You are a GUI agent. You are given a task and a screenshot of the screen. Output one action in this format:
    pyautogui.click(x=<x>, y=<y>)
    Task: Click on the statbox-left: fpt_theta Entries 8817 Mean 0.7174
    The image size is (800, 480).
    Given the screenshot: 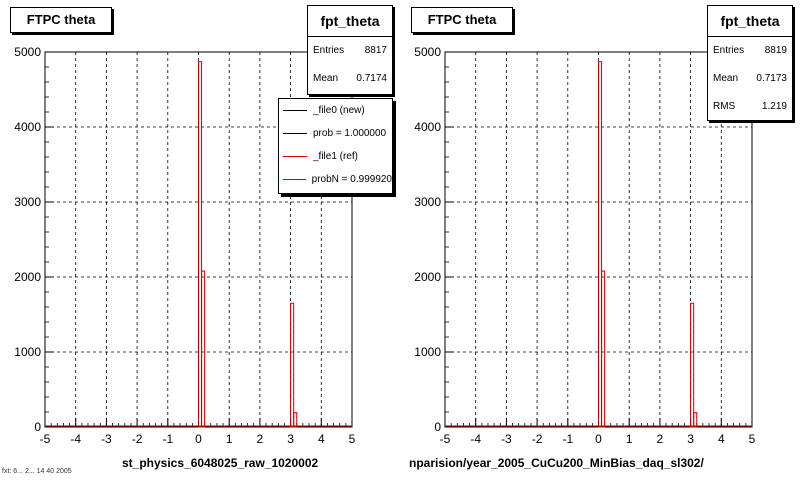 What is the action you would take?
    pyautogui.click(x=350, y=50)
    